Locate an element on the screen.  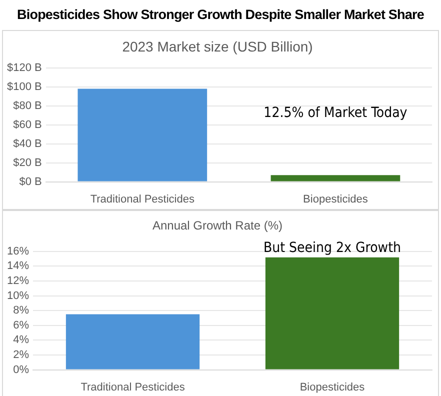
y-tick-label: 12% is located at coordinates (18, 281).